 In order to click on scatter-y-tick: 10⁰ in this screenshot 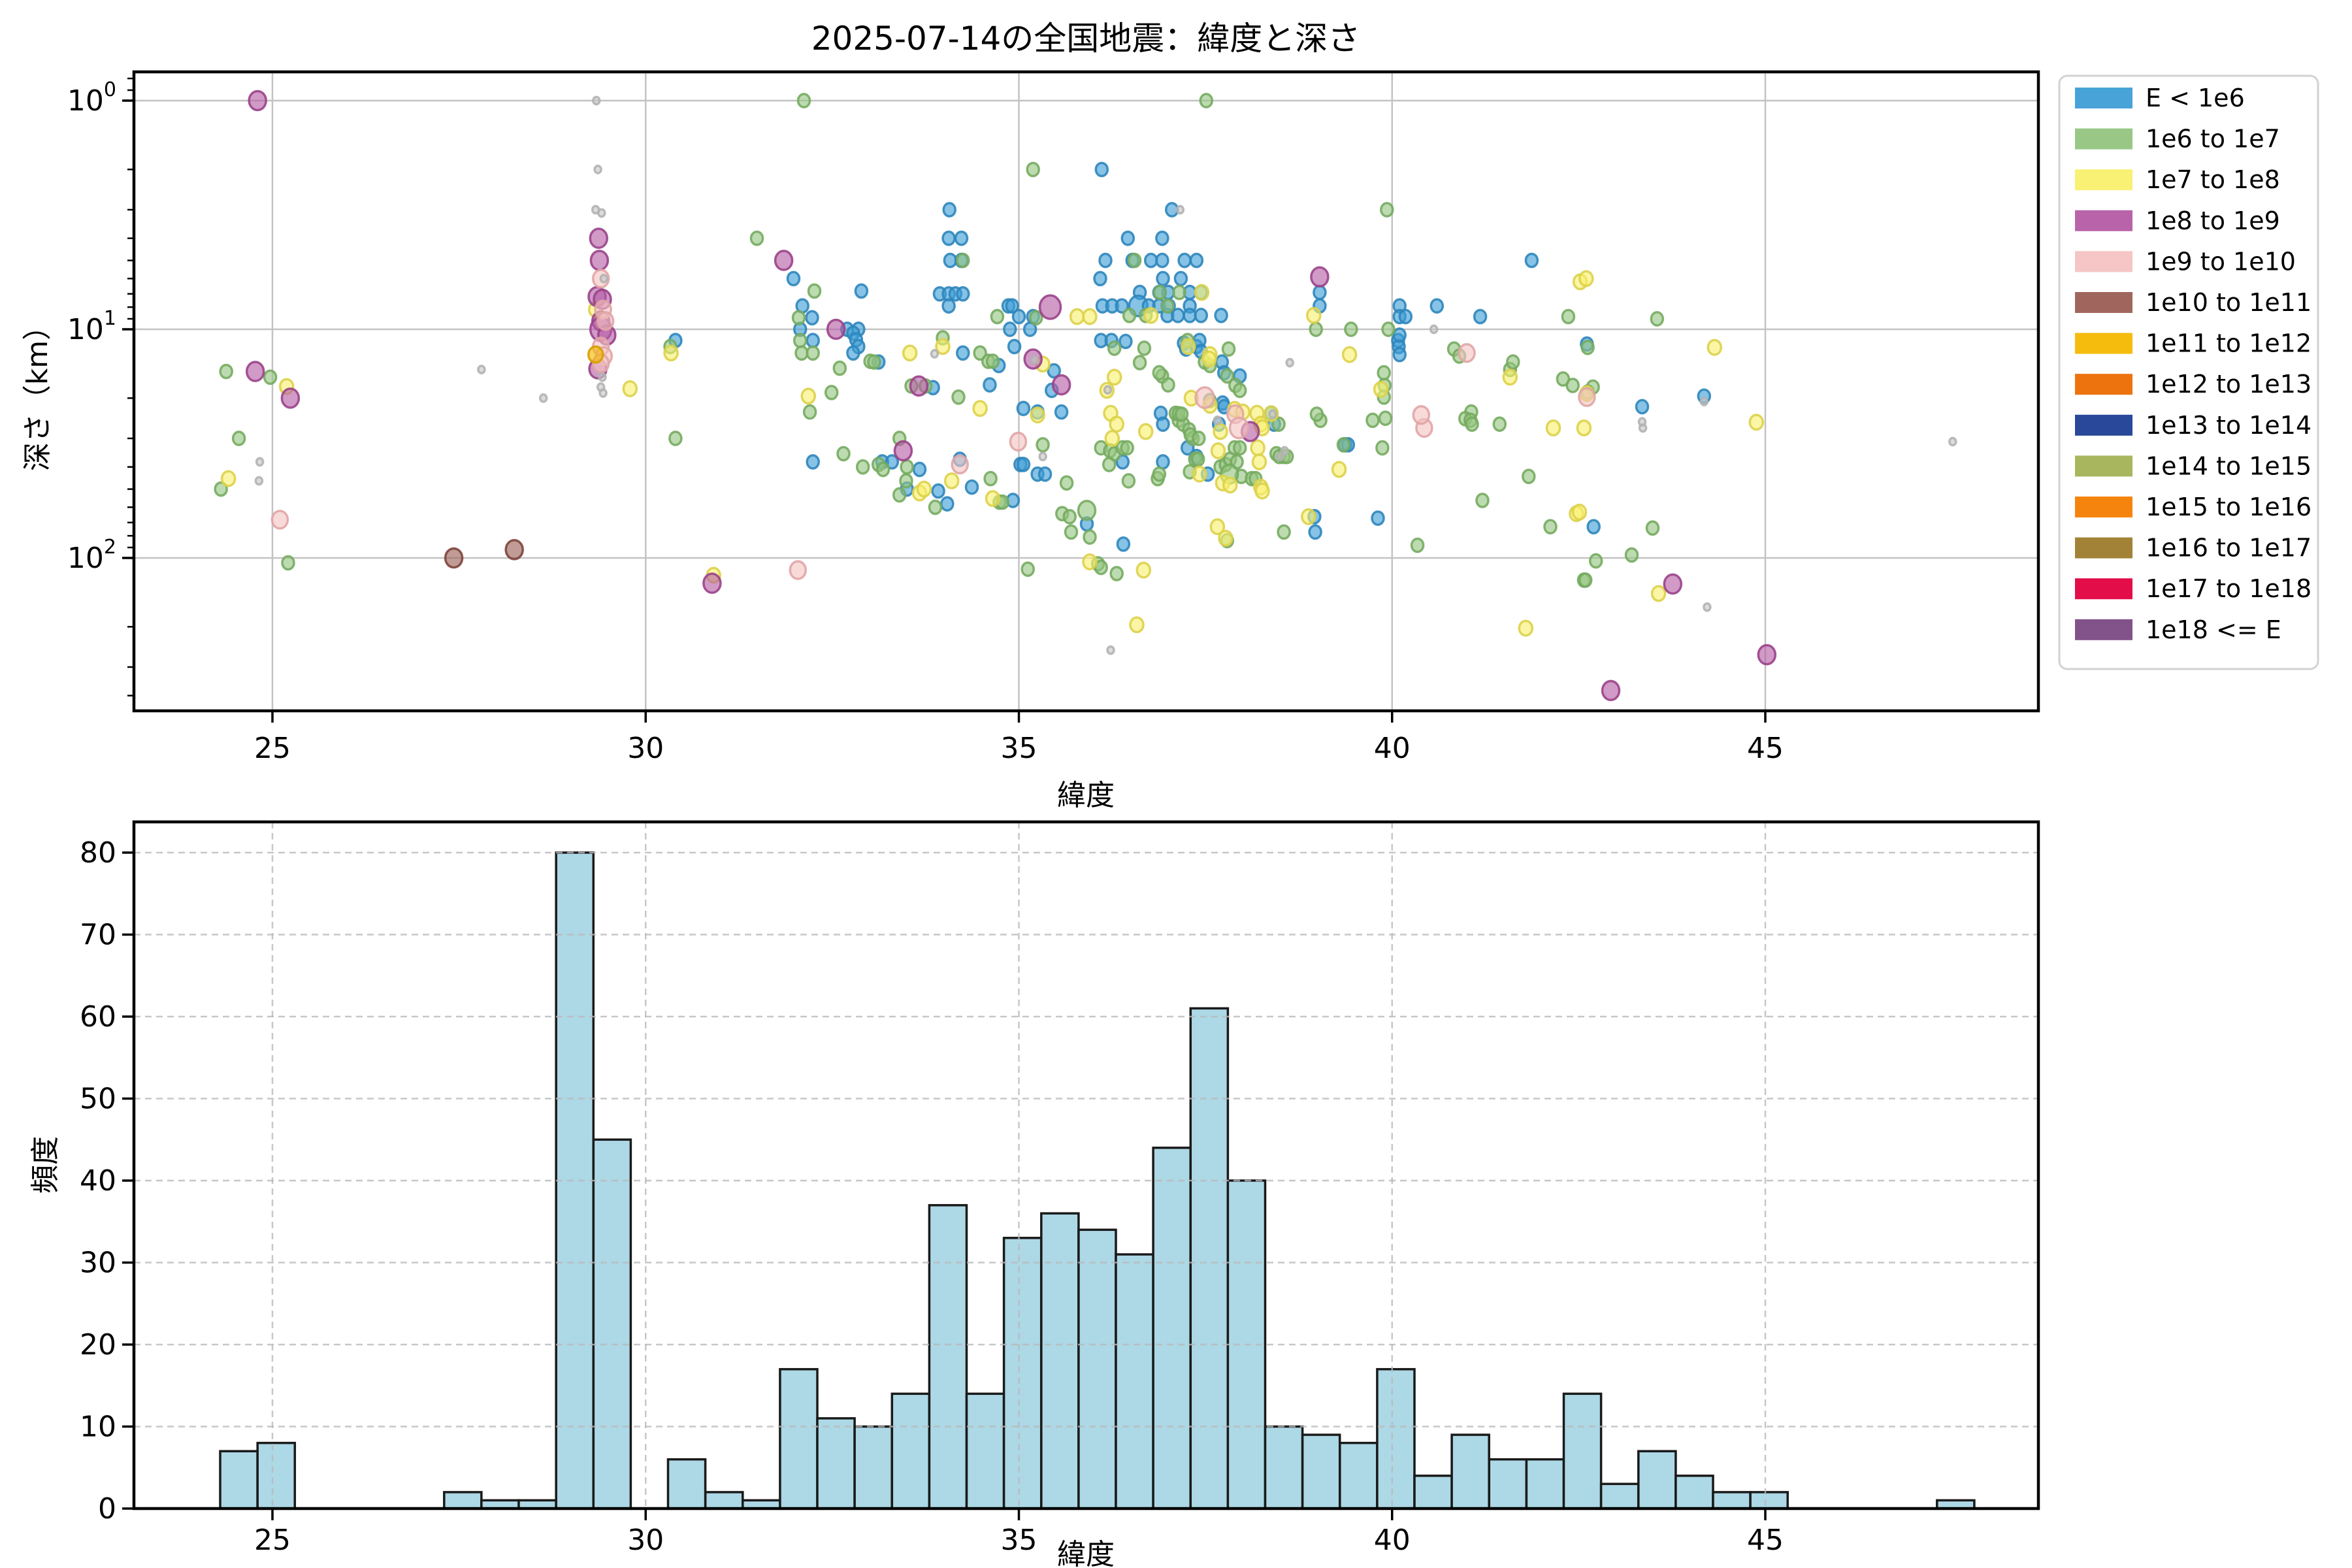, I will do `click(91, 98)`.